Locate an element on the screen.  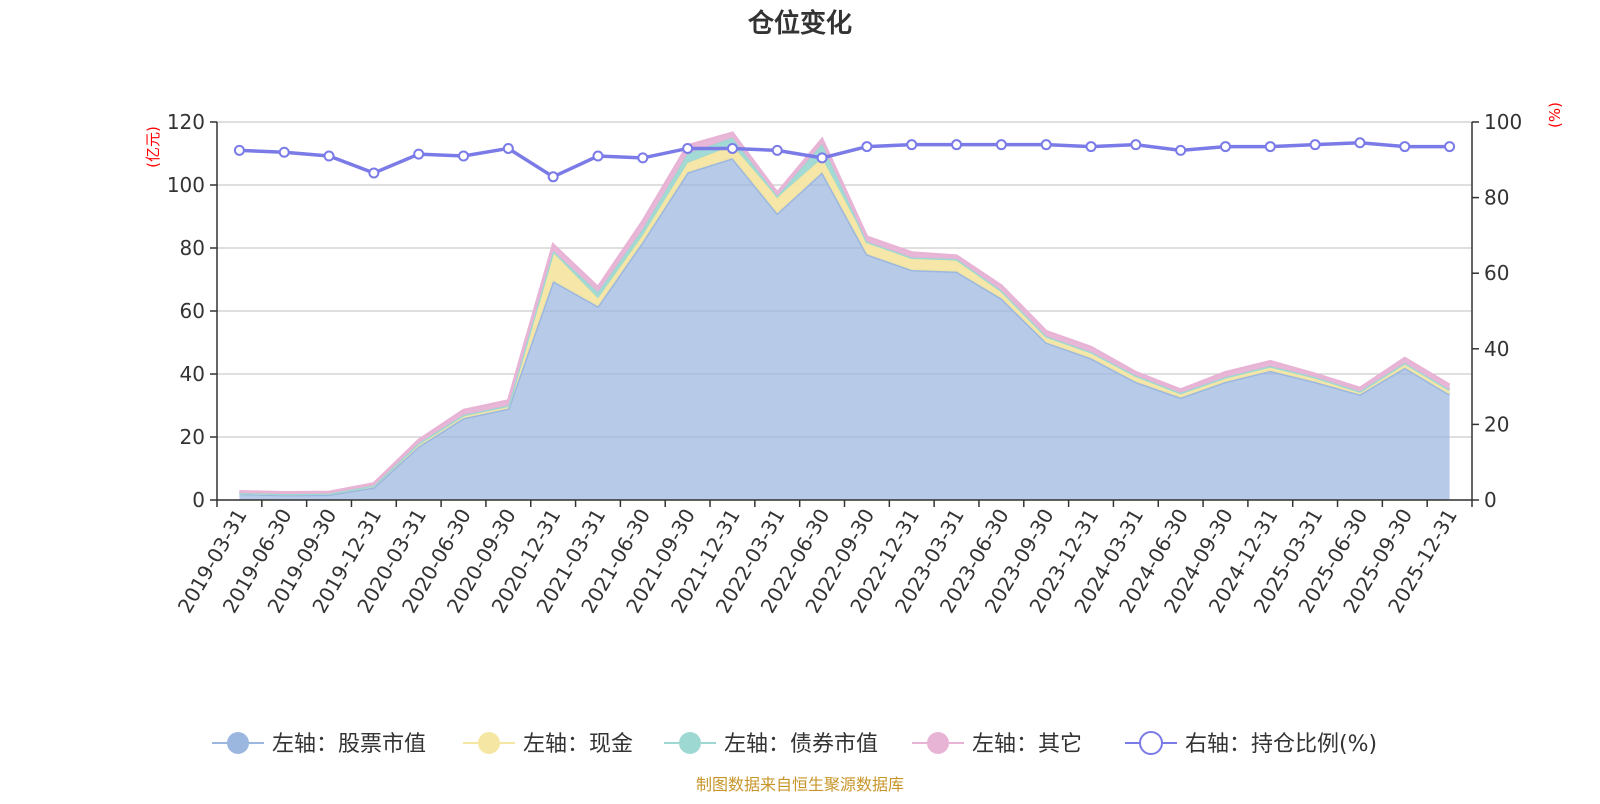
legend-label: 左轴：其它 is located at coordinates (1027, 744).